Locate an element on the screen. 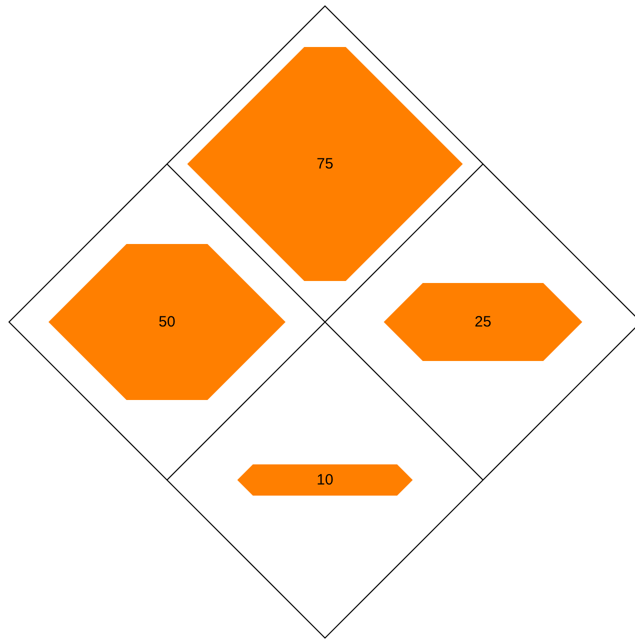 The image size is (635, 640). data-label: 50 is located at coordinates (167, 322).